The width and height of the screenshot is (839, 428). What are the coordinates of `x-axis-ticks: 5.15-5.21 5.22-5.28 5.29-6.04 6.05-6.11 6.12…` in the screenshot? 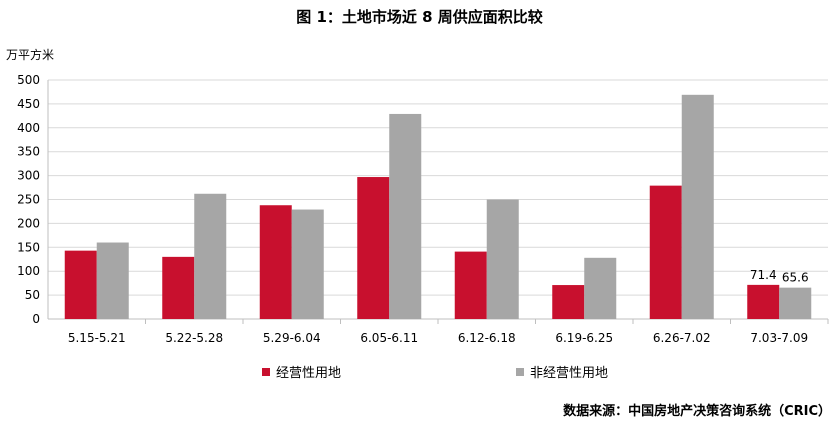 It's located at (448, 332).